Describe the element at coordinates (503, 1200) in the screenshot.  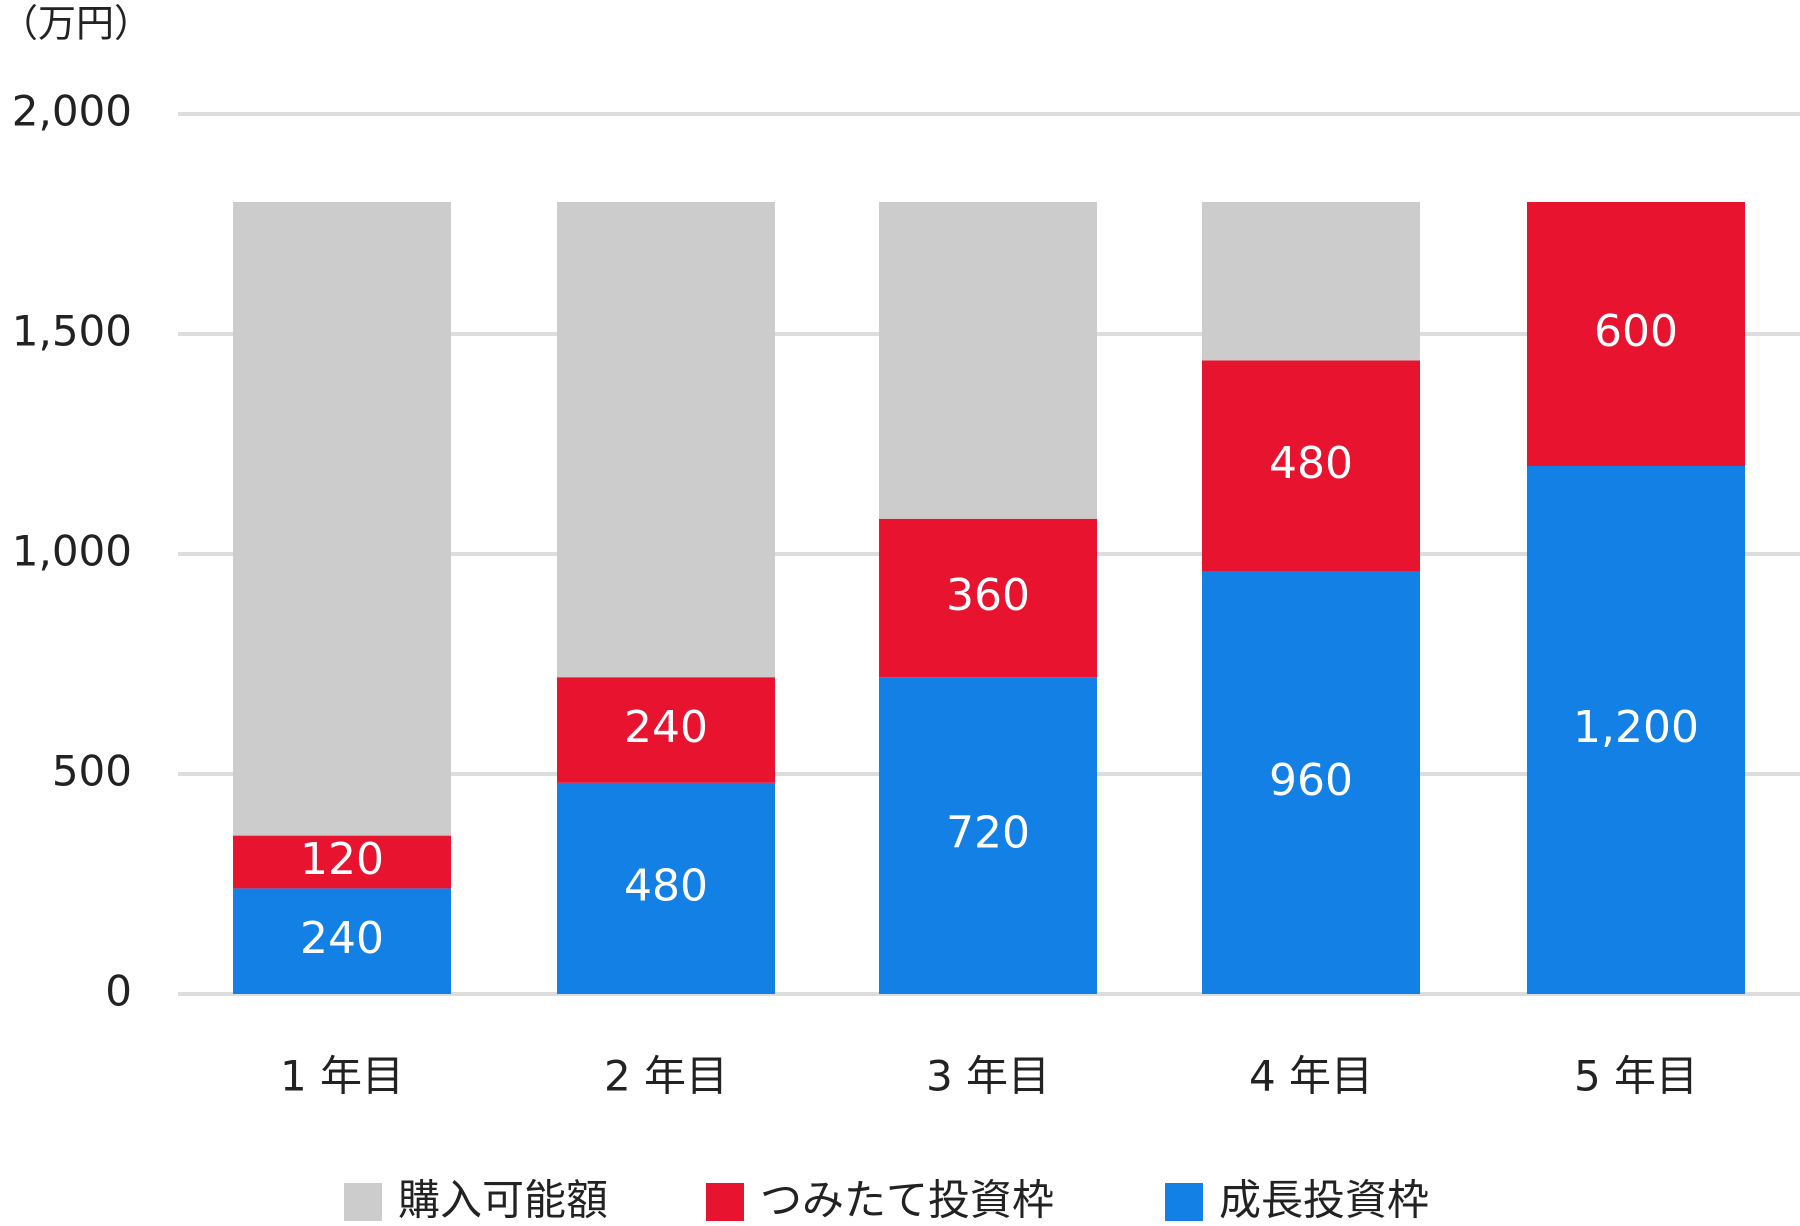
I see `legend-label: 購入可能額` at that location.